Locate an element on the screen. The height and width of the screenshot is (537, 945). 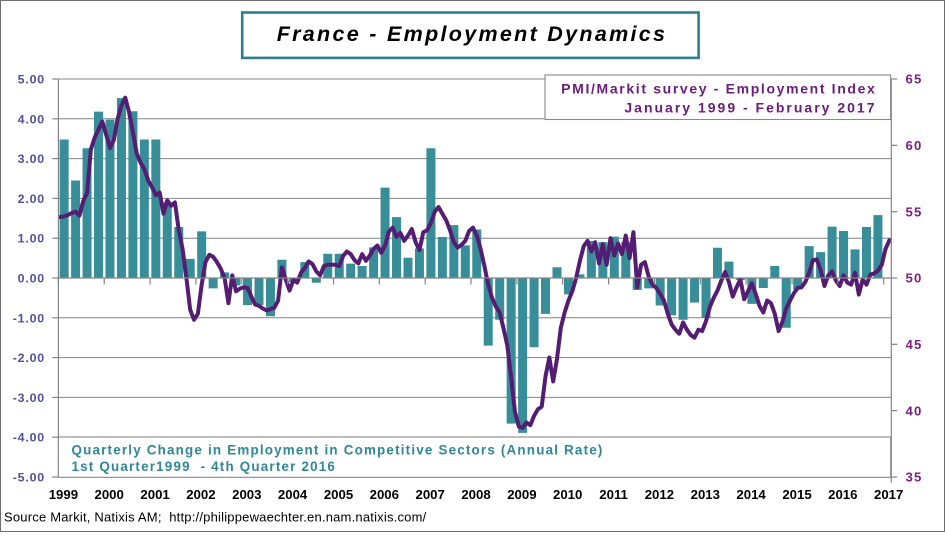
svg-text: 2010 is located at coordinates (567, 494).